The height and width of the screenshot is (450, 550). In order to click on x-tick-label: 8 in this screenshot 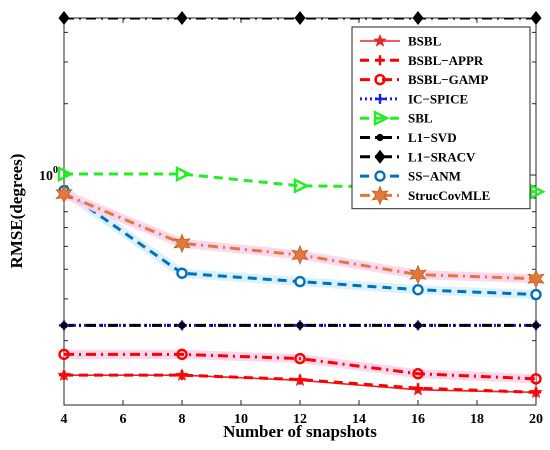, I will do `click(182, 419)`.